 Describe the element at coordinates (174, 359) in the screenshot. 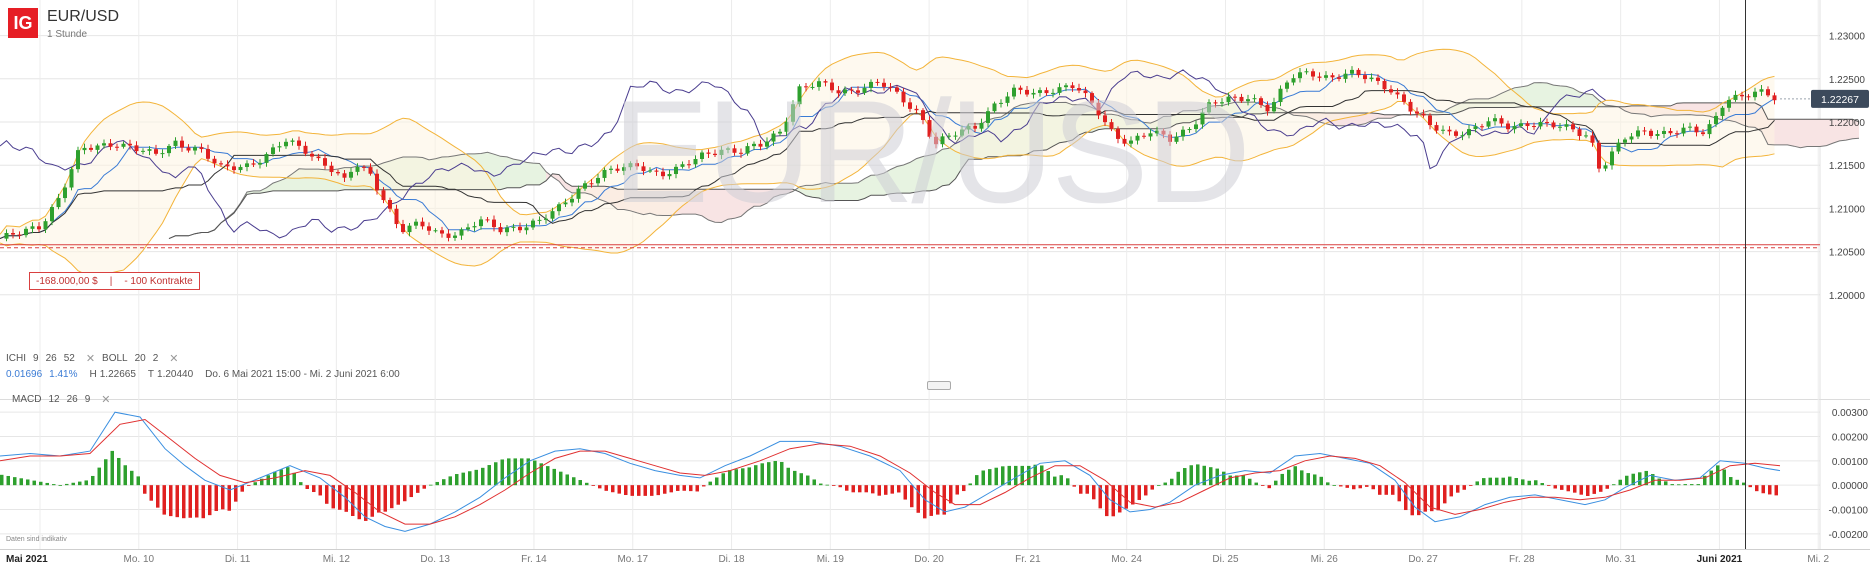

I see `remove-bollinger-close-icon: ✕` at that location.